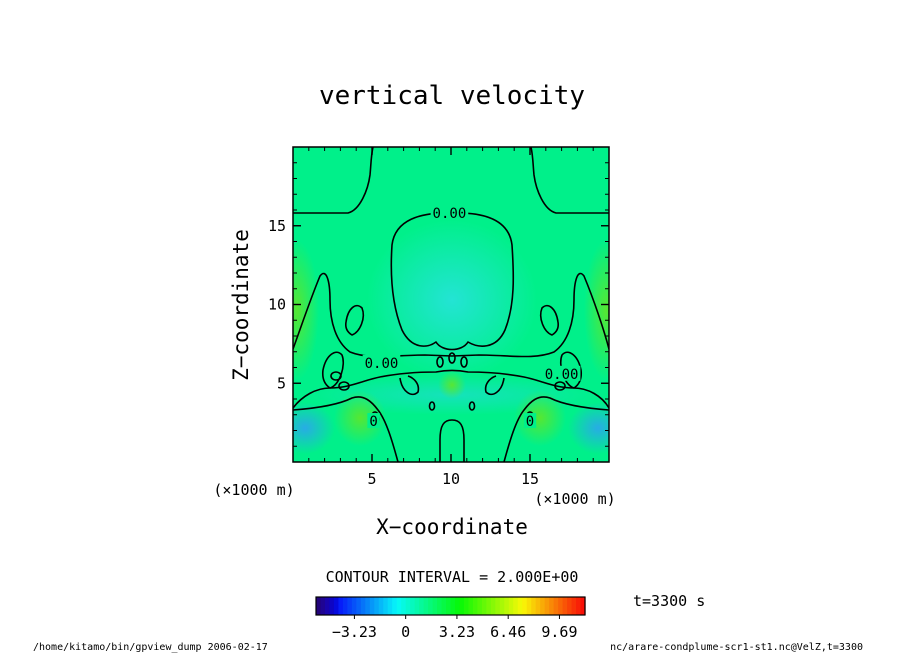  Describe the element at coordinates (354, 320) in the screenshot. I see `left-inner-loop` at that location.